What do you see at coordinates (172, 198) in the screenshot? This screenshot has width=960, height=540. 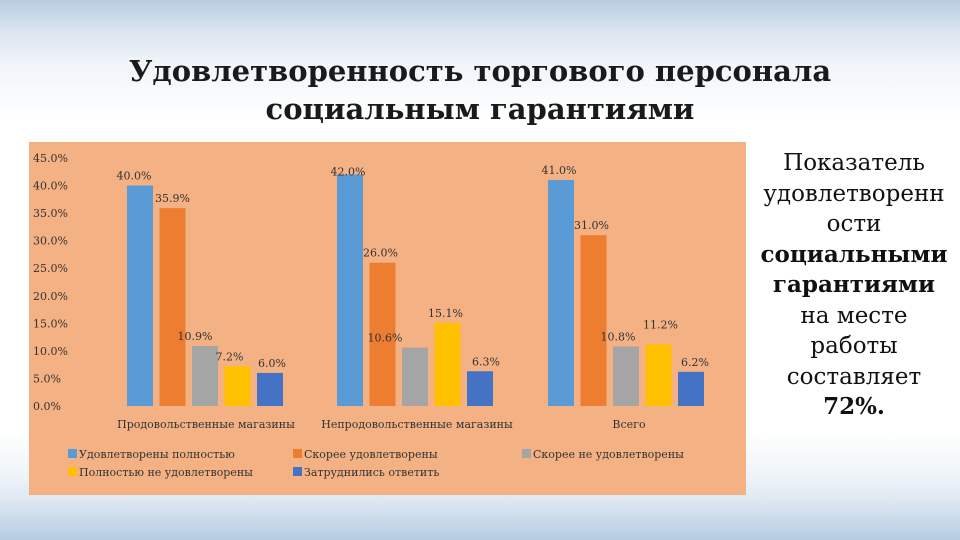 I see `data-label: 35.9%` at bounding box center [172, 198].